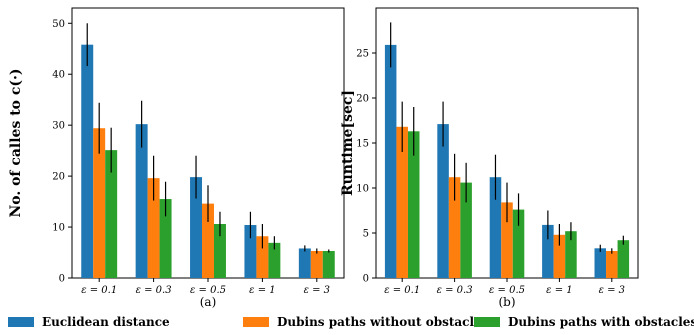 The width and height of the screenshot is (694, 335). What do you see at coordinates (506, 302) in the screenshot?
I see `panel-b-label: (b)` at bounding box center [506, 302].